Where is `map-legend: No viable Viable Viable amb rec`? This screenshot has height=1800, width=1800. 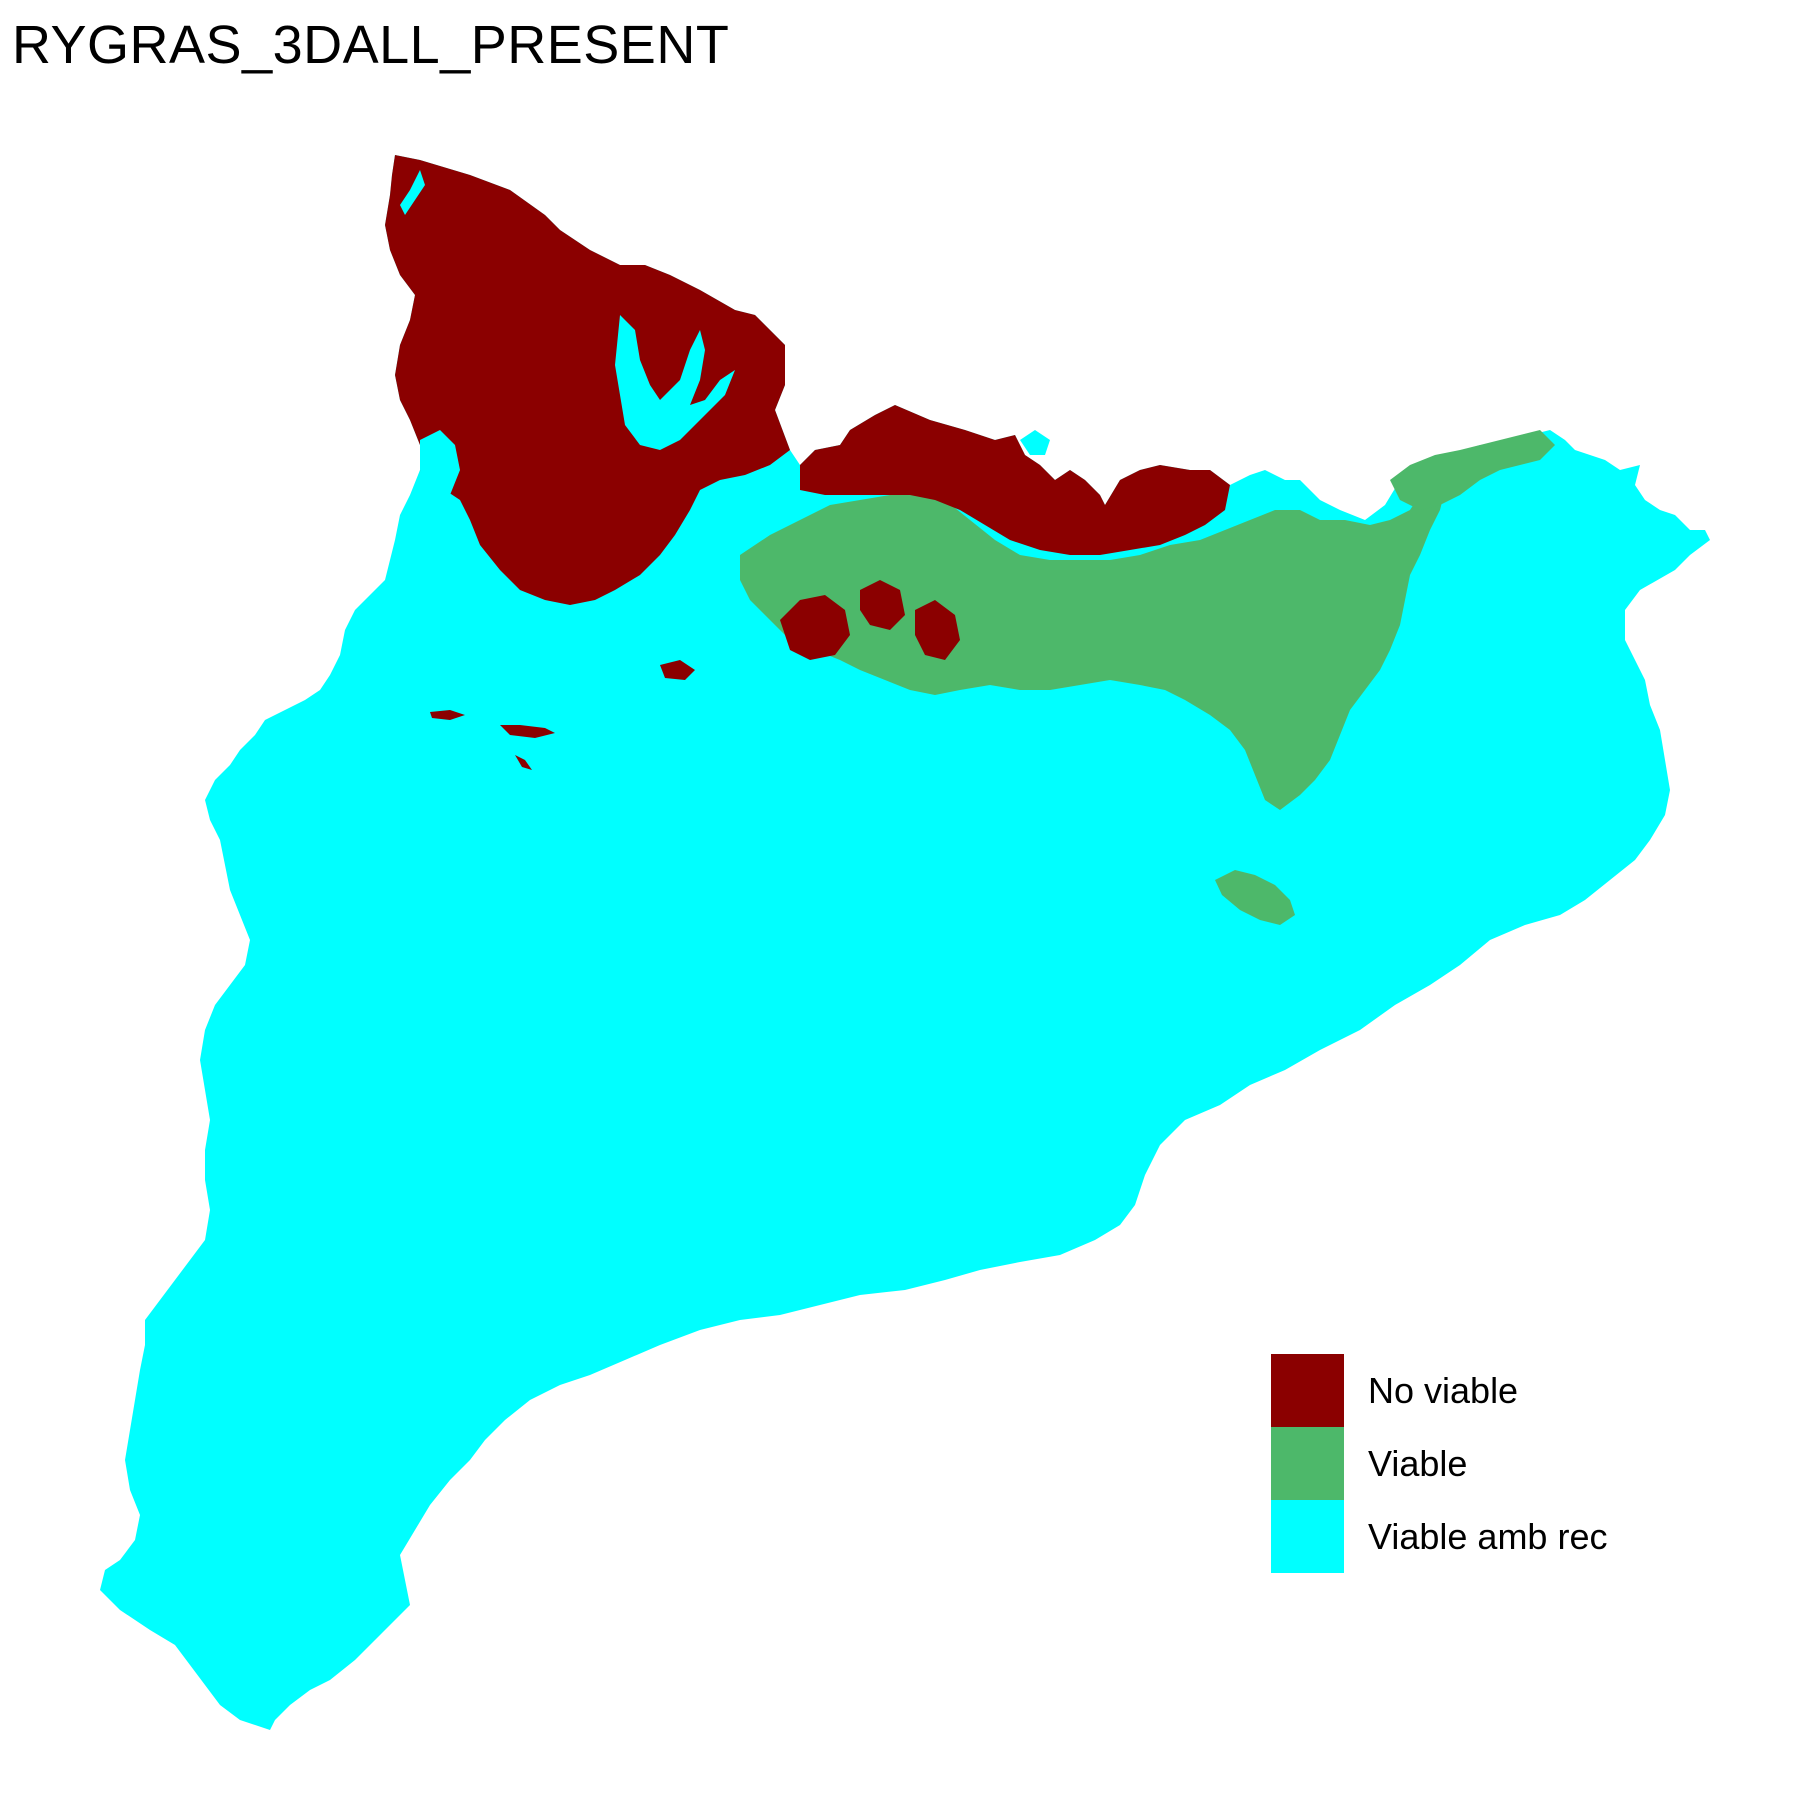
map-legend: No viable Viable Viable amb rec is located at coordinates (1439, 1463).